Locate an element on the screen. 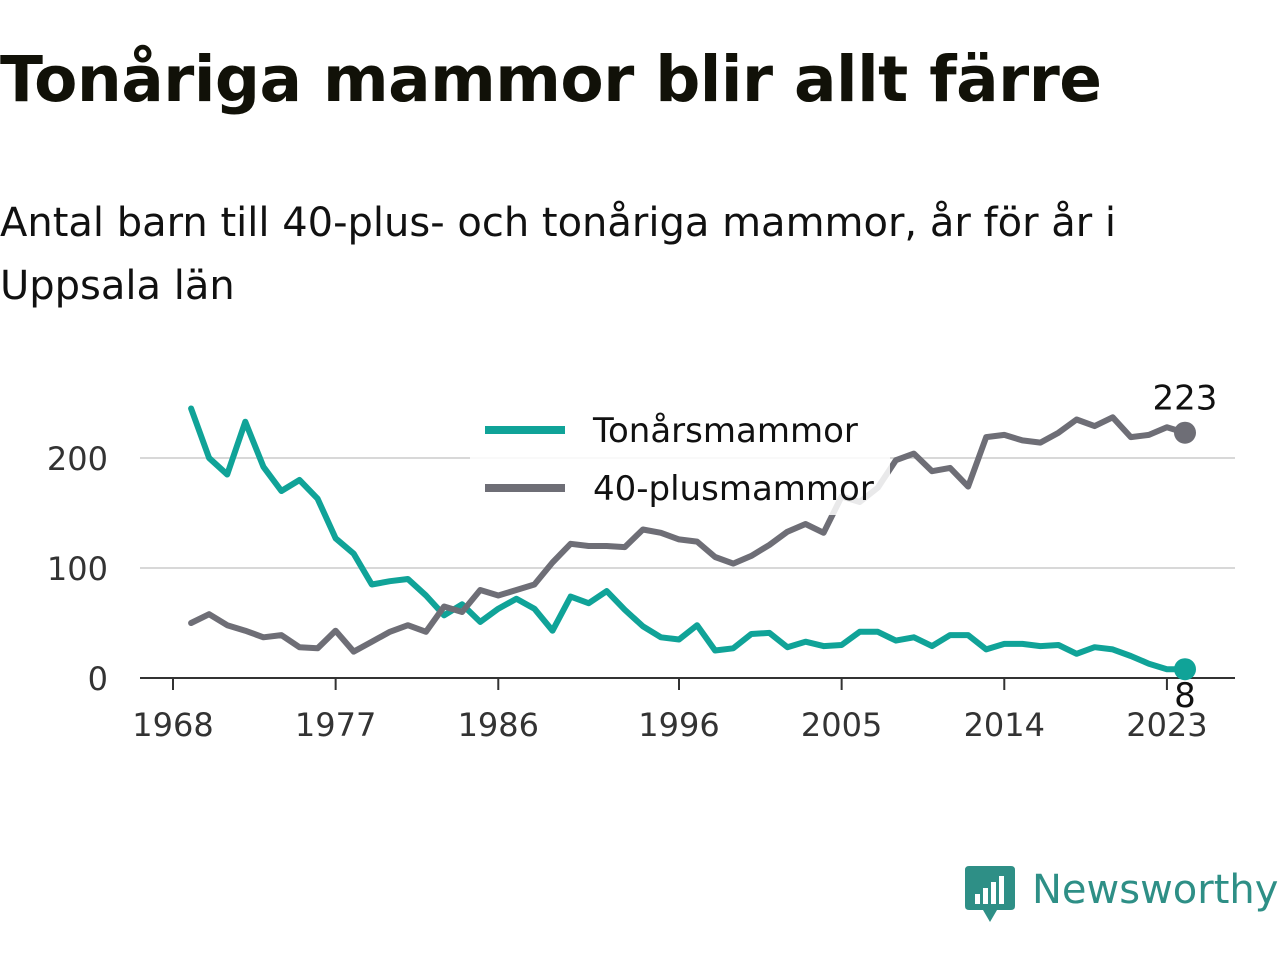 This screenshot has height=960, width=1280. x-tick-label: 2005 is located at coordinates (841, 725).